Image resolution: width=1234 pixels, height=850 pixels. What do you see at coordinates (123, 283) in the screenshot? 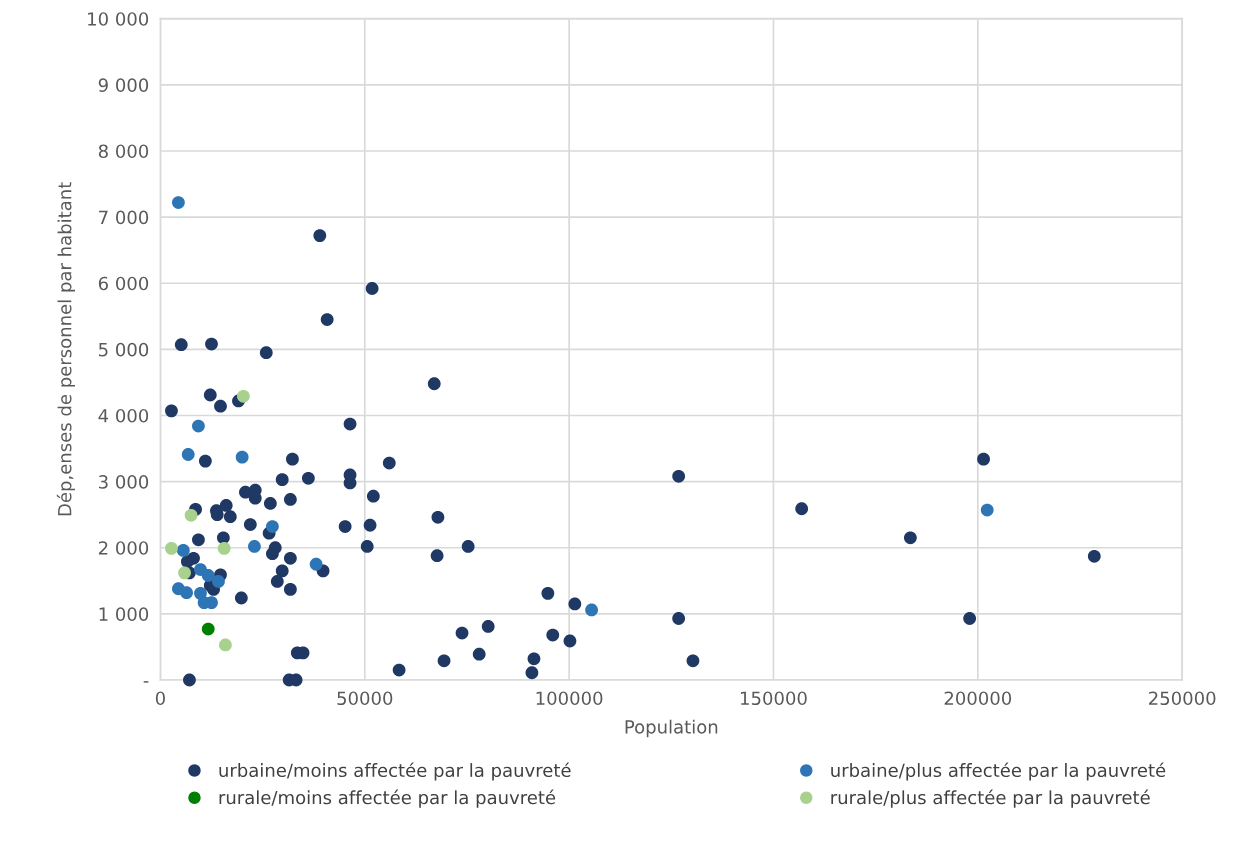
I see `y-tick-label: 6 000` at bounding box center [123, 283].